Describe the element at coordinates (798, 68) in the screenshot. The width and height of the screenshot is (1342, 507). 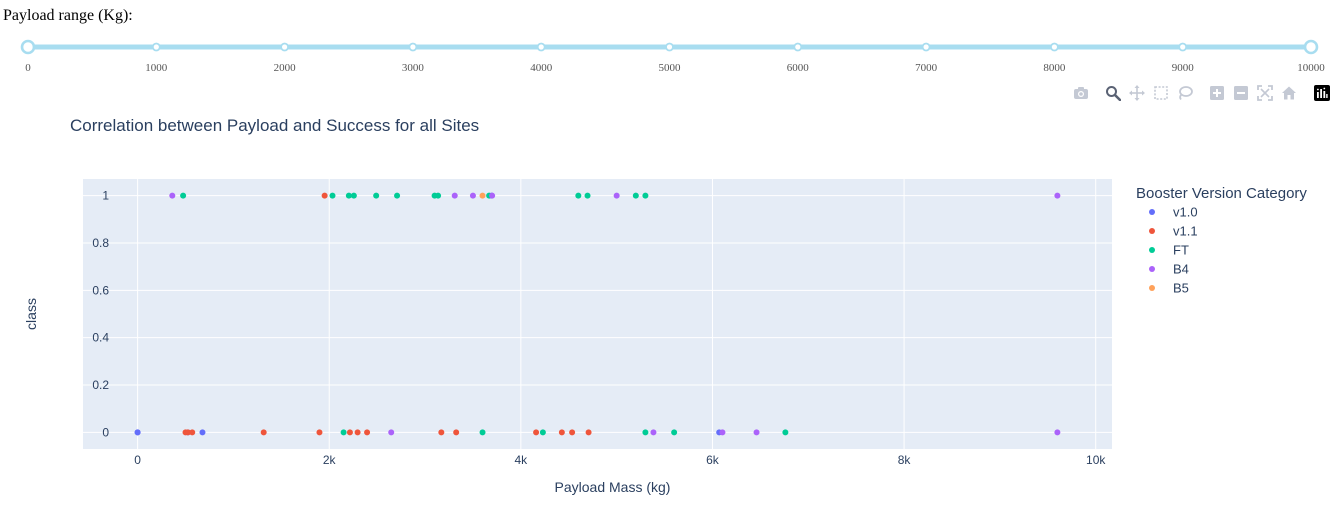
I see `slider-mark-label: 6000` at that location.